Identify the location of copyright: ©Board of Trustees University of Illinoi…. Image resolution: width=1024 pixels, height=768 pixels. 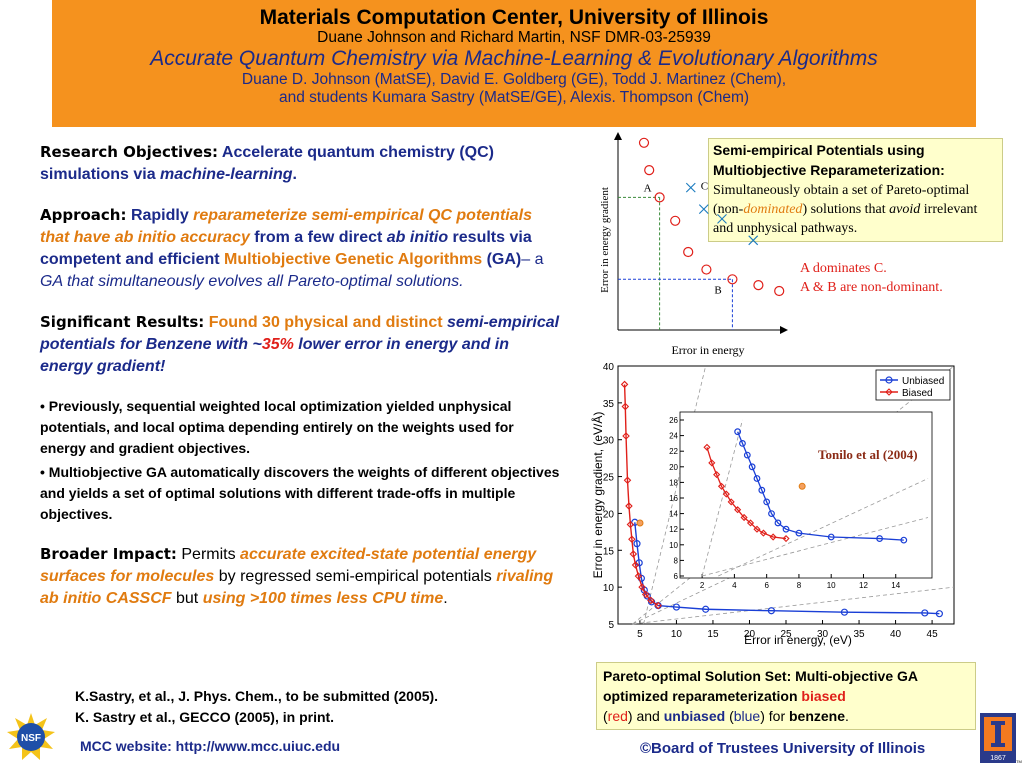
(783, 748).